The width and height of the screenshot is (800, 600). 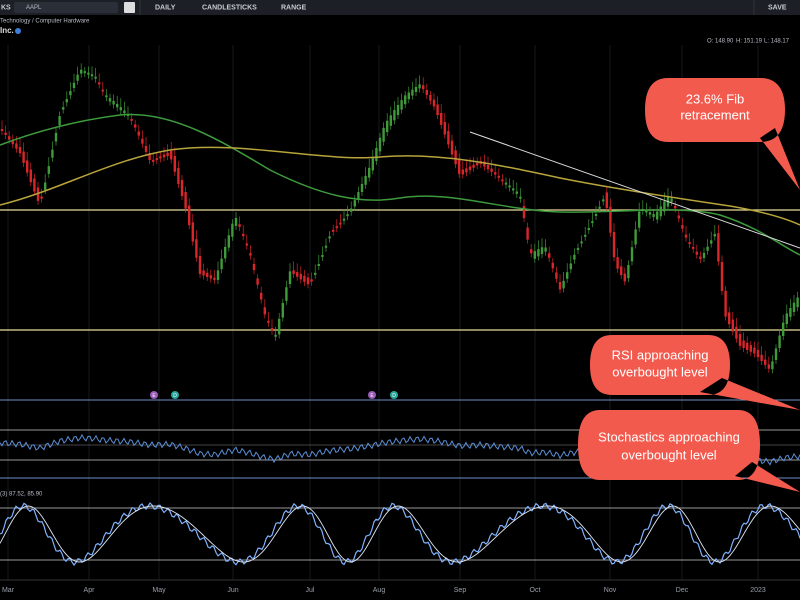 What do you see at coordinates (682, 590) in the screenshot?
I see `month-label: Dec` at bounding box center [682, 590].